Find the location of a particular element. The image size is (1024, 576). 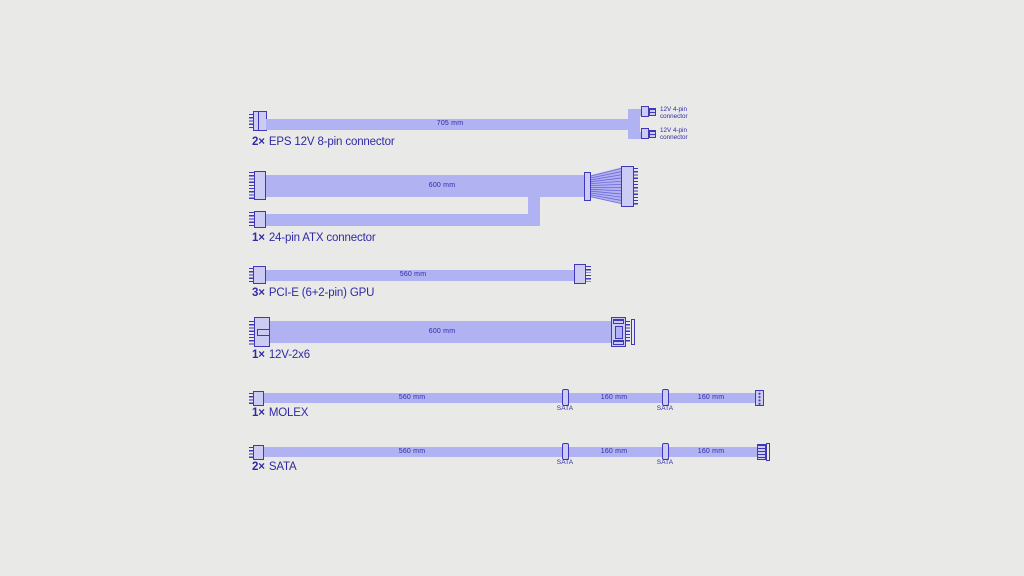

cable-caption: 2× EPS 12V 8-pin connector is located at coordinates (323, 142).